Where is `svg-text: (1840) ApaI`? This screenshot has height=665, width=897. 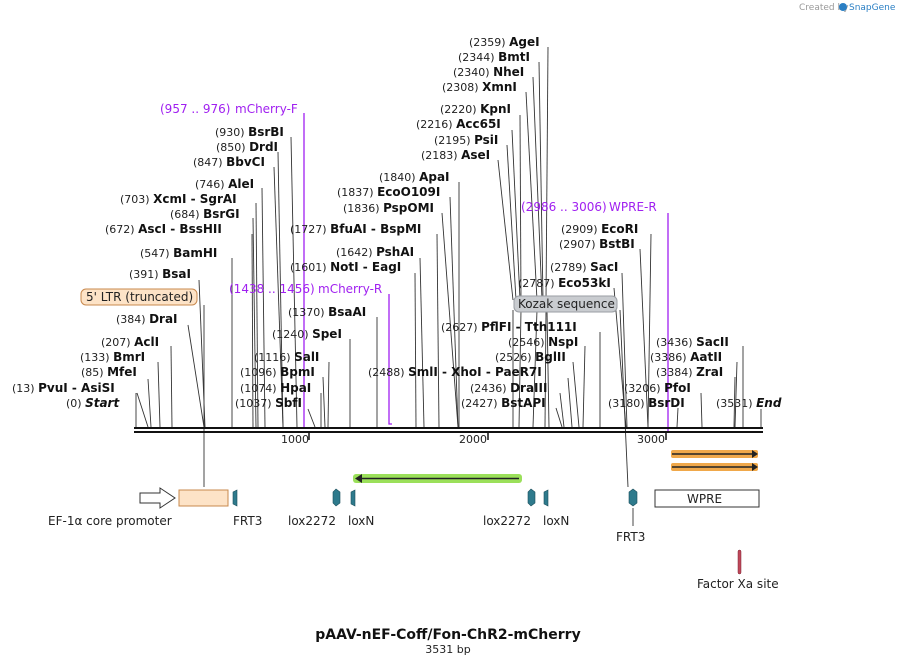 svg-text: (1840) ApaI is located at coordinates (414, 177).